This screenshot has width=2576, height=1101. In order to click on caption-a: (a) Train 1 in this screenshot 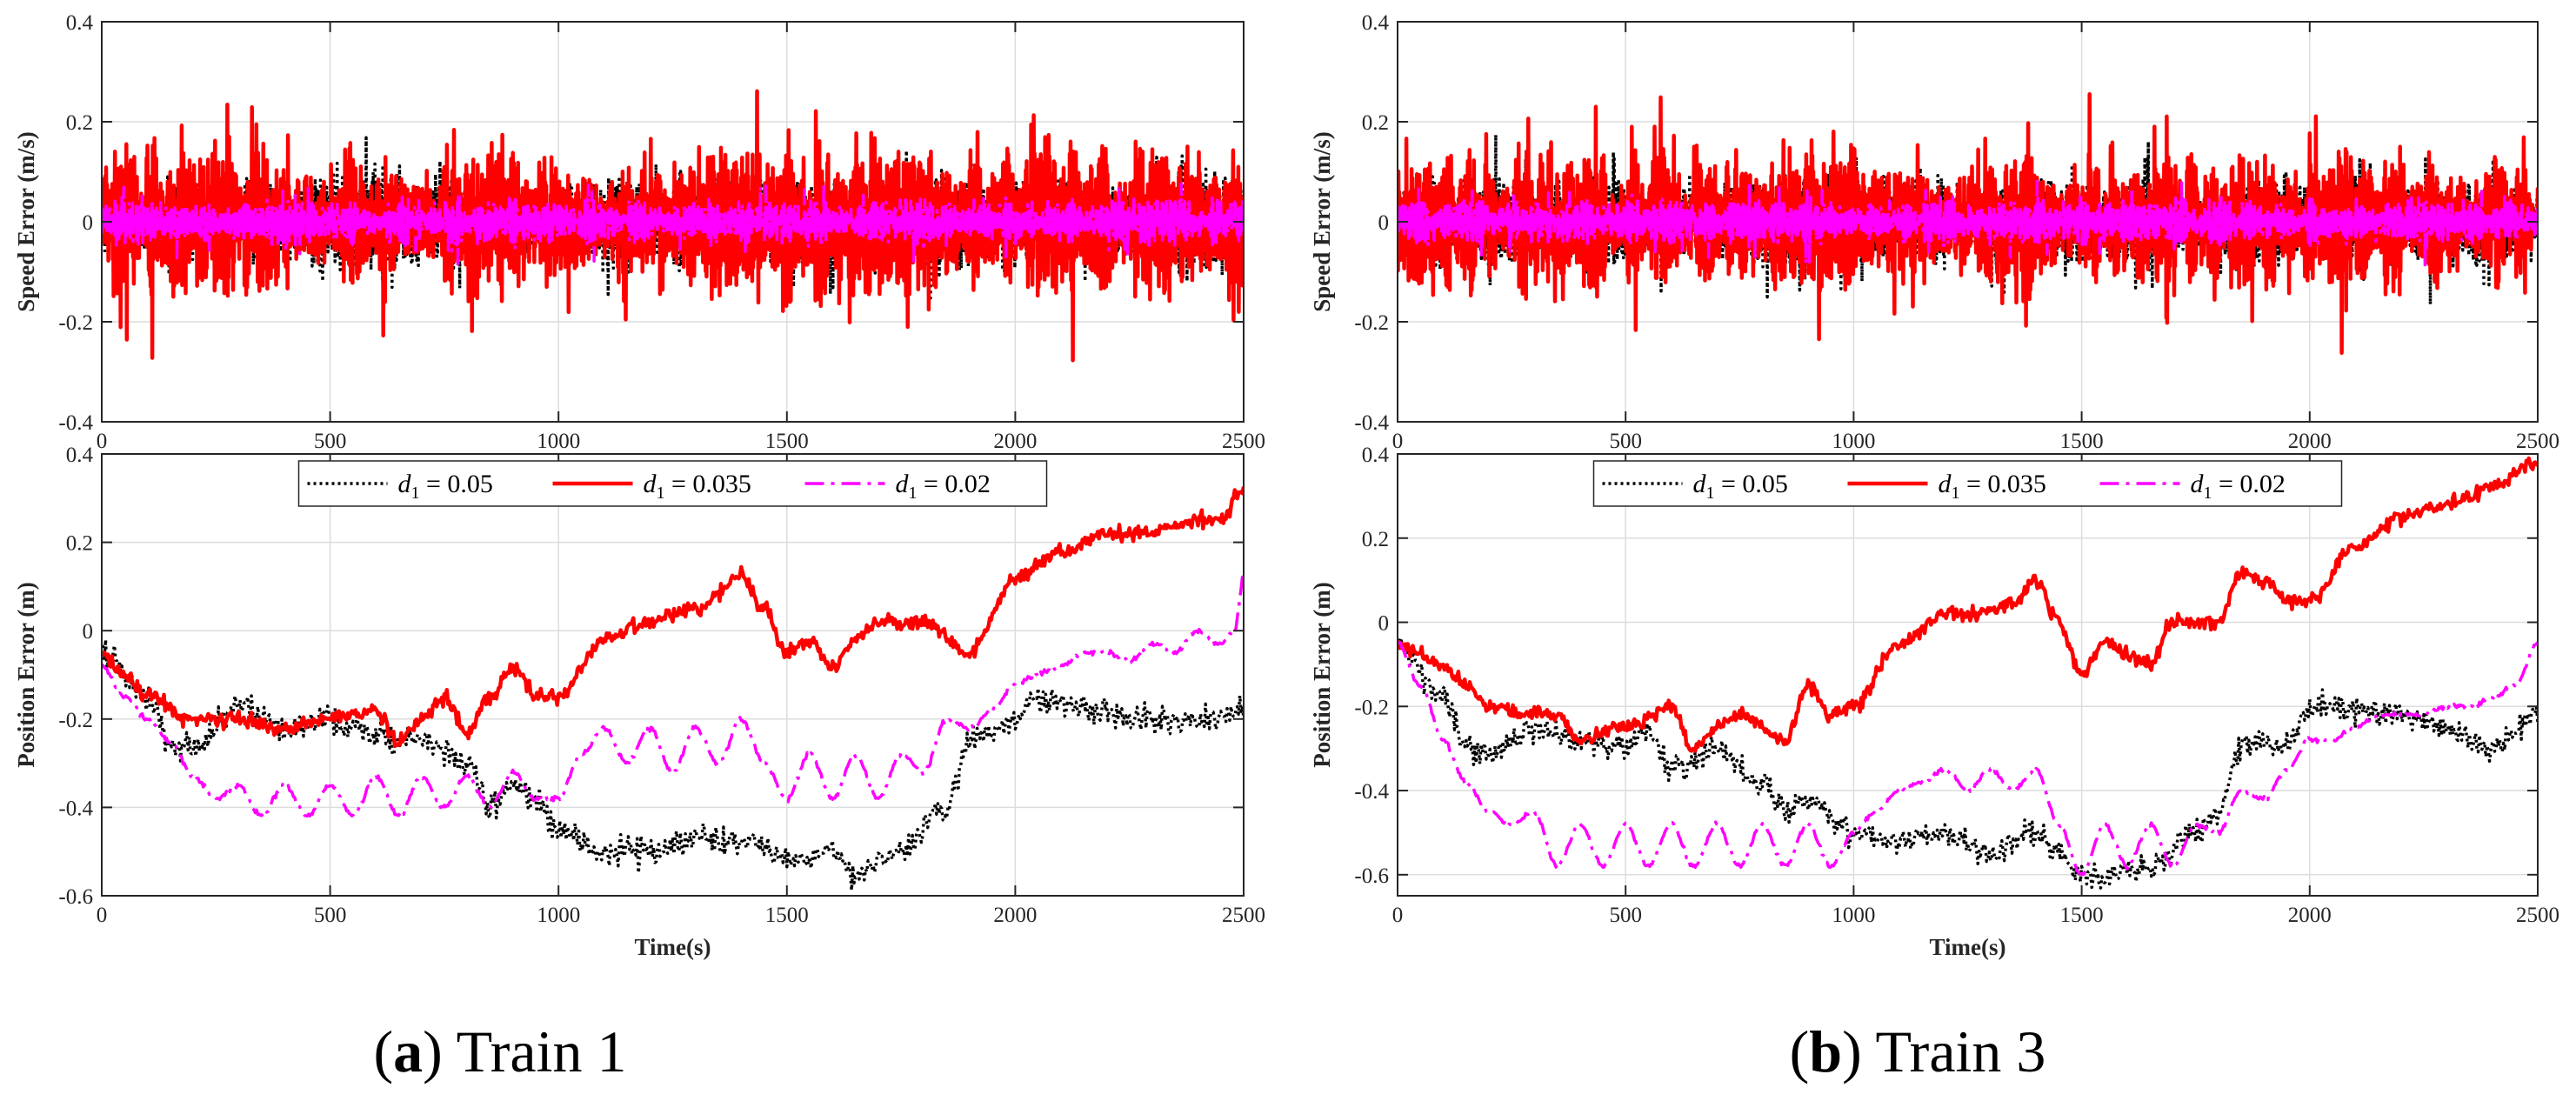, I will do `click(500, 1051)`.